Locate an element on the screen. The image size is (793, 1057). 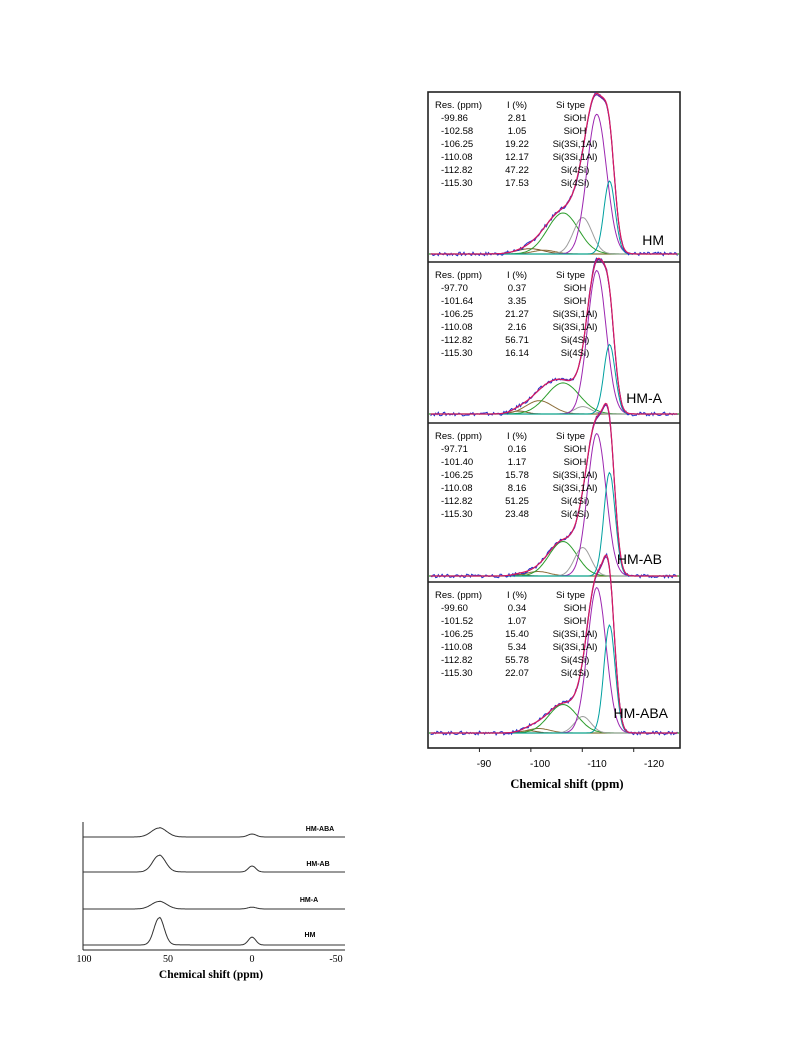
x-tick-label: 0 is located at coordinates (252, 959).